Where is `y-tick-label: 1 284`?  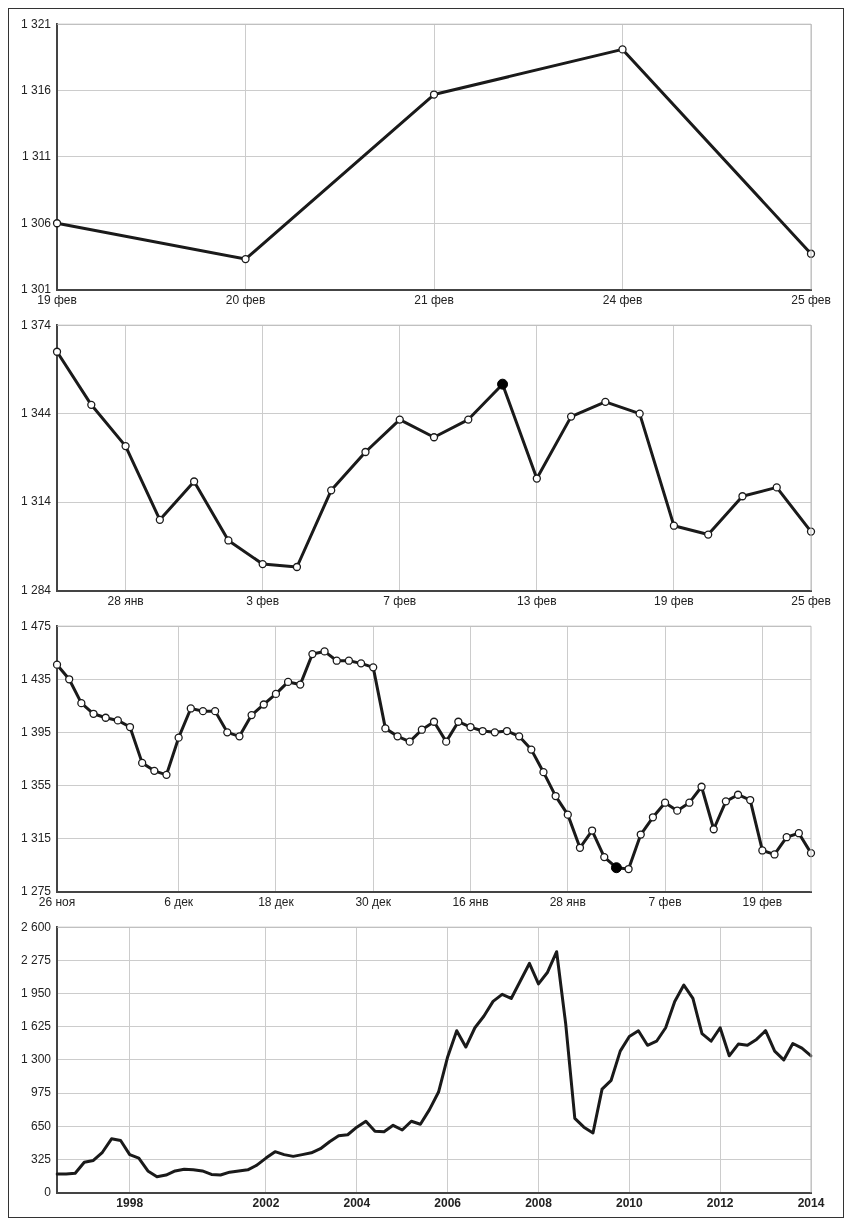
y-tick-label: 1 284 is located at coordinates (36, 589).